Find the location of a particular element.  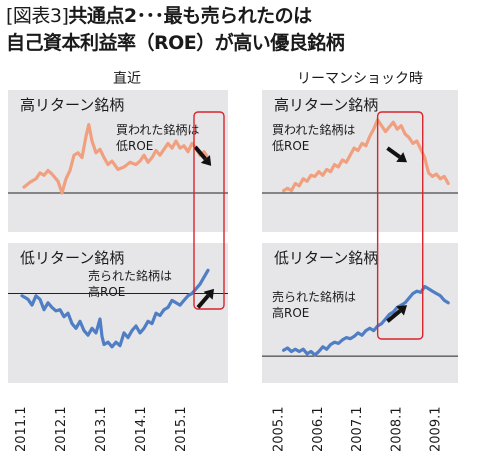

x-tick-label: 2015.1 is located at coordinates (181, 430).